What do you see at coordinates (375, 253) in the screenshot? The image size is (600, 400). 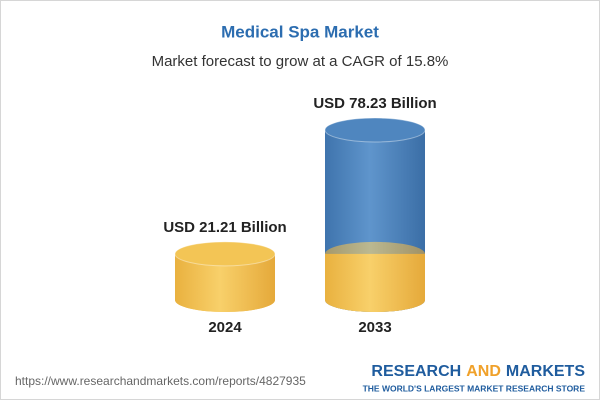 I see `cylinder-joint` at bounding box center [375, 253].